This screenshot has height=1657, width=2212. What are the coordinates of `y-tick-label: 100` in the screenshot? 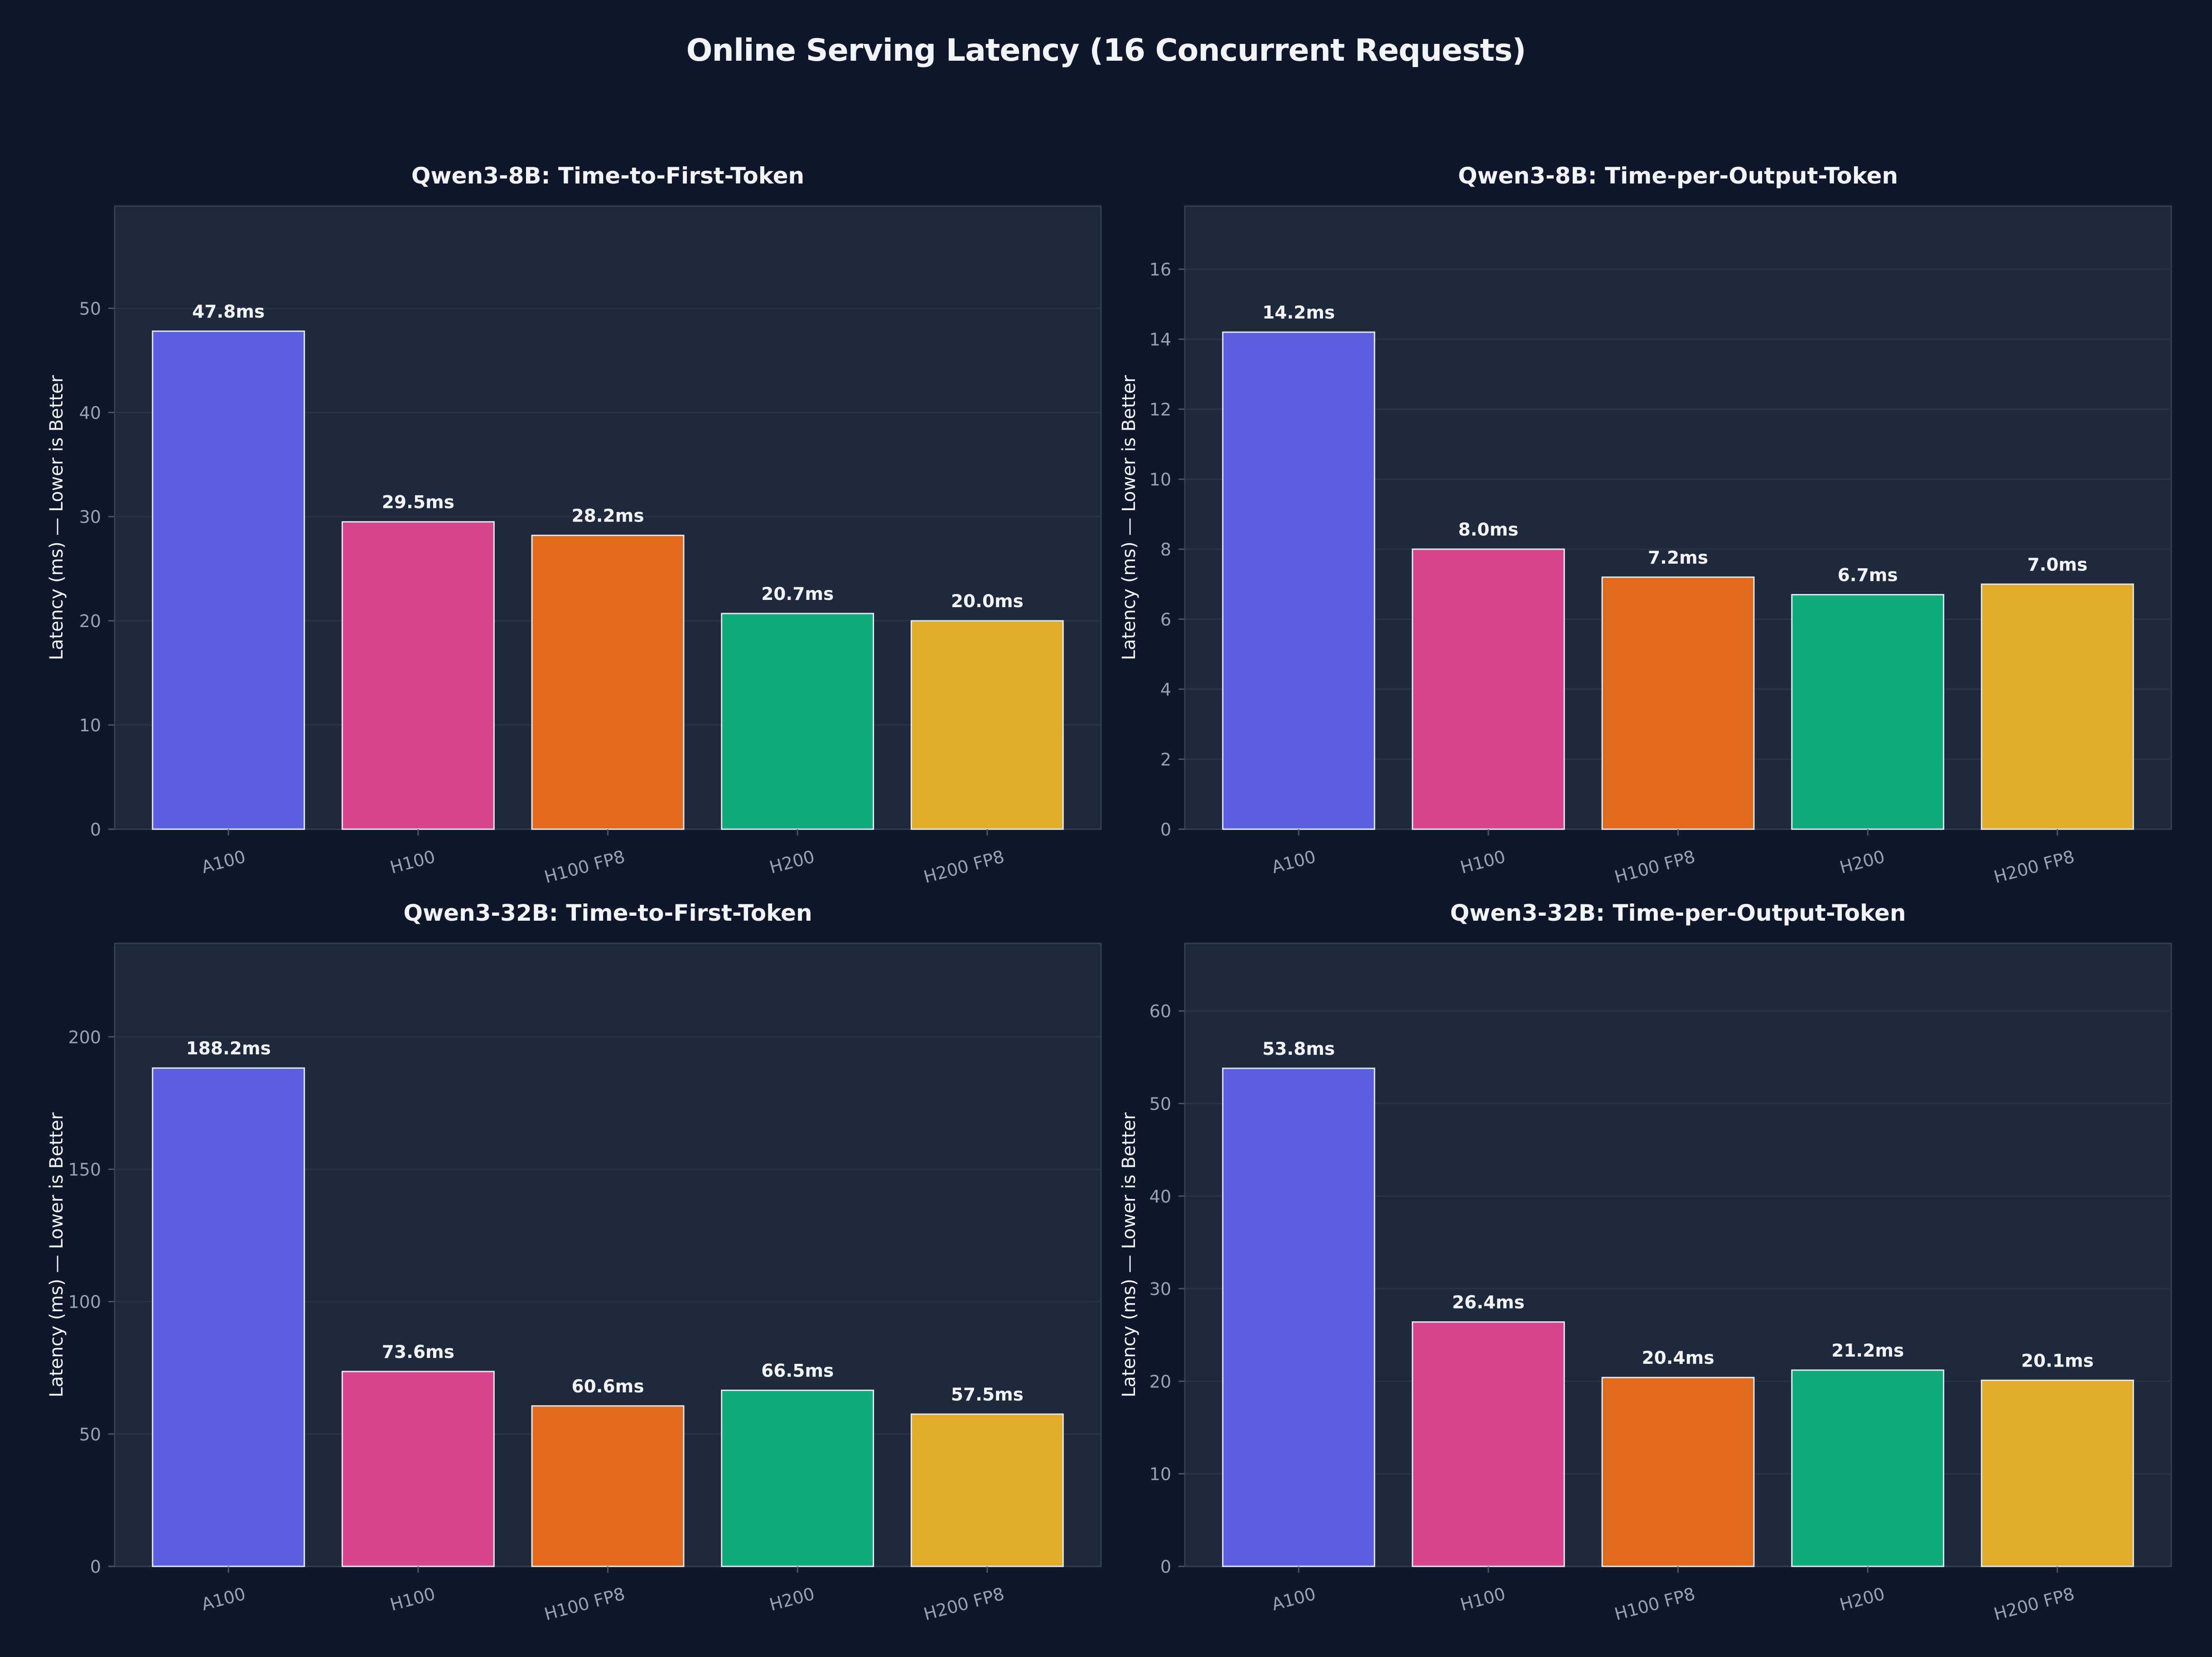 It's located at (84, 1302).